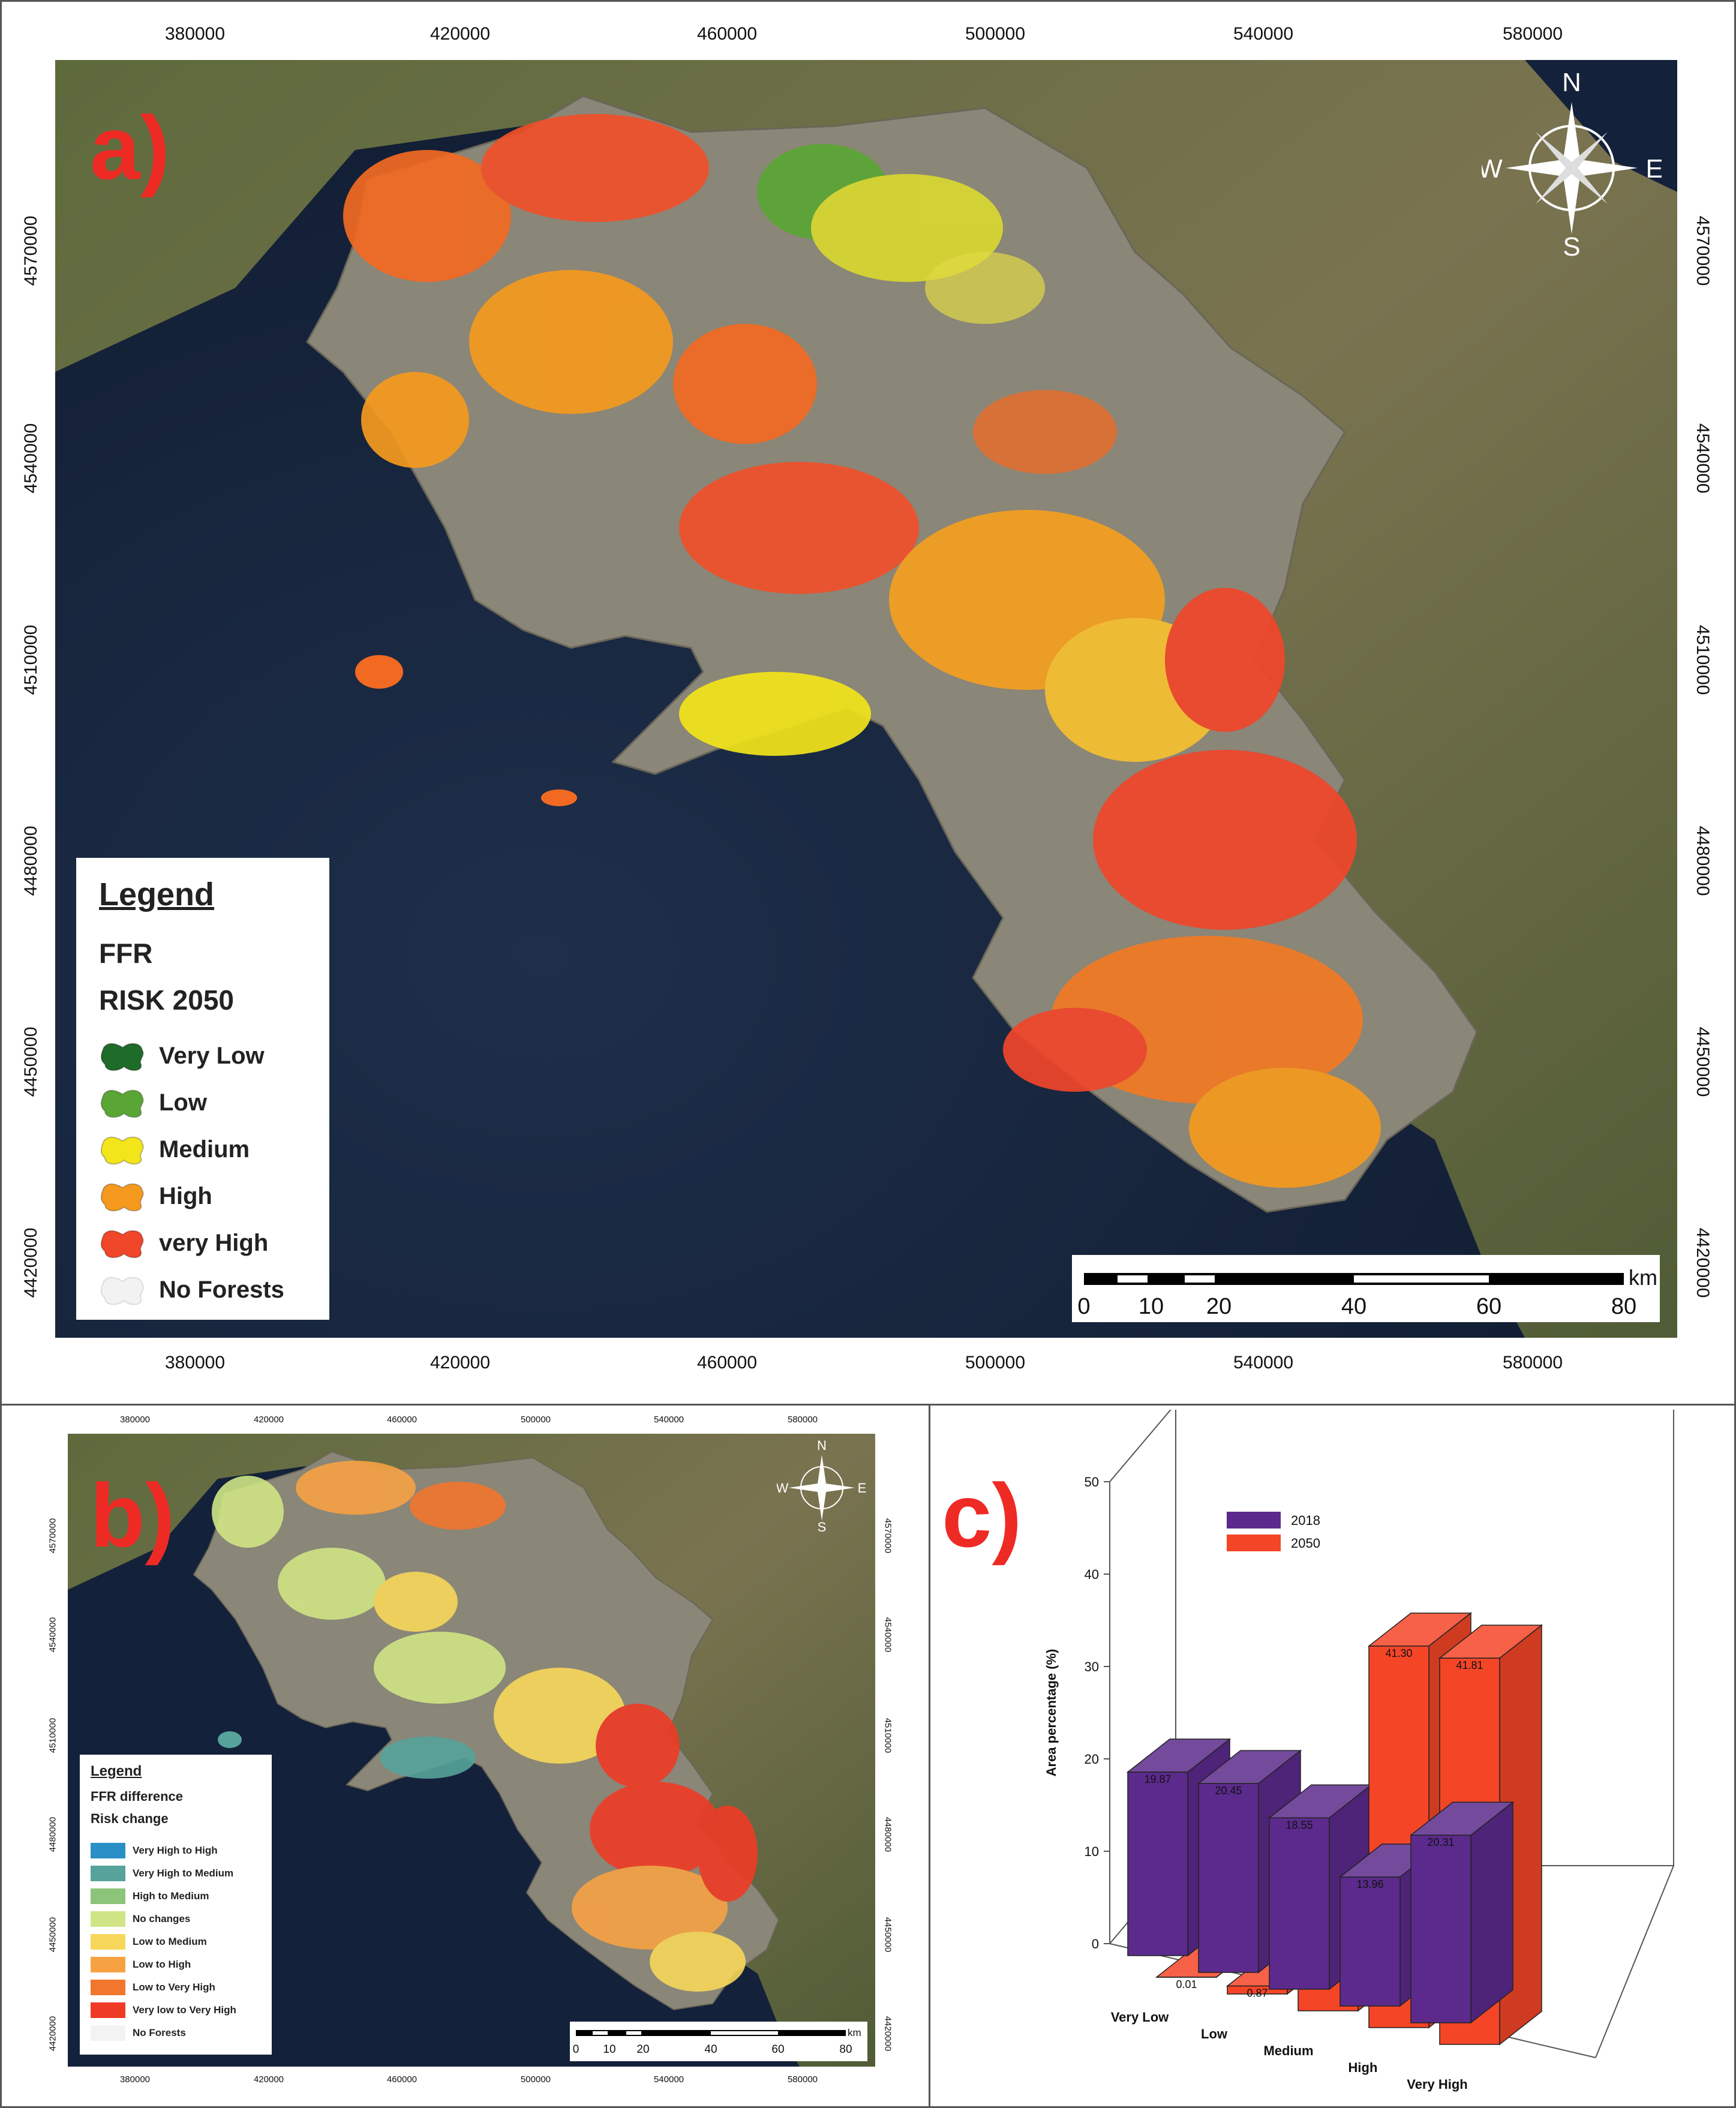 This screenshot has height=2108, width=1736. Describe the element at coordinates (214, 1242) in the screenshot. I see `legend-item-label: very High` at that location.